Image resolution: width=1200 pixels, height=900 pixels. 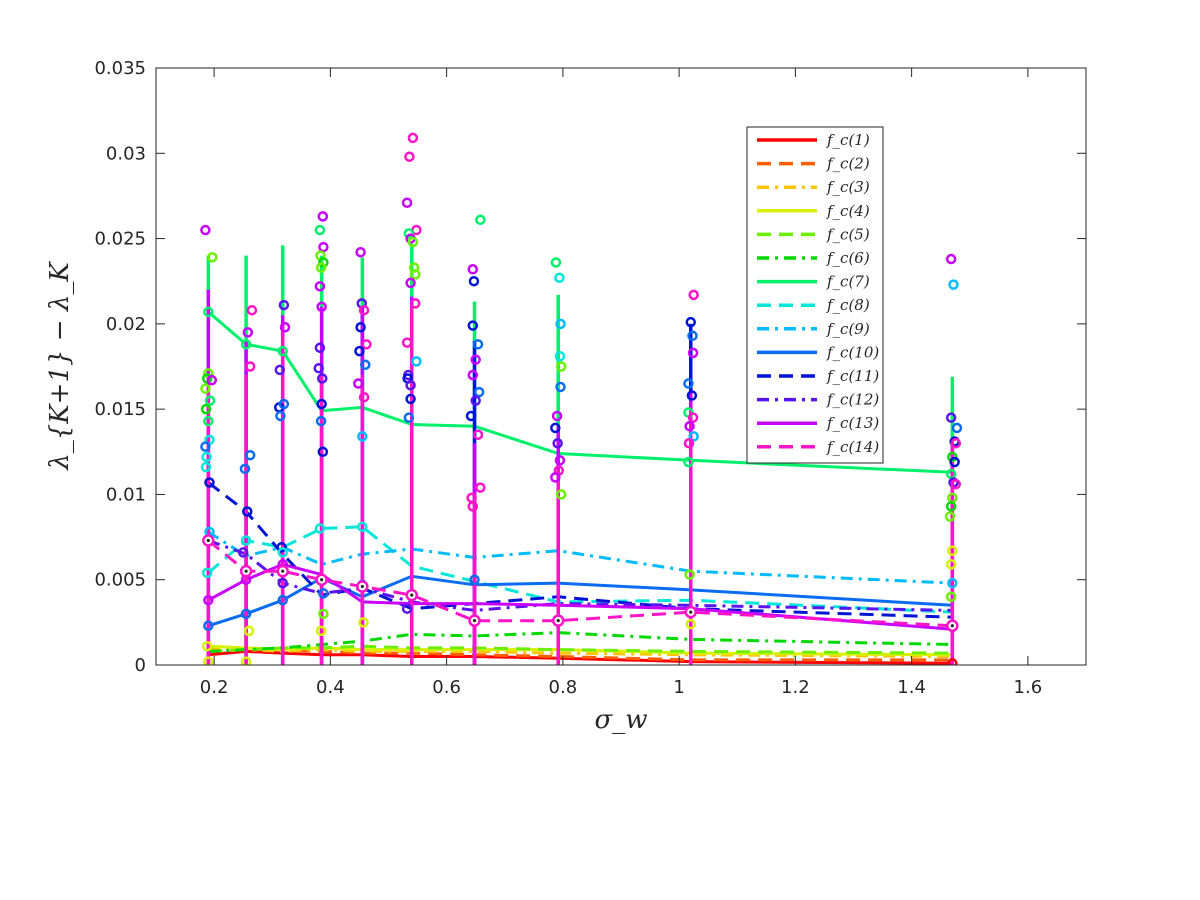 What do you see at coordinates (848, 258) in the screenshot?
I see `legend-label: f_c(6)` at bounding box center [848, 258].